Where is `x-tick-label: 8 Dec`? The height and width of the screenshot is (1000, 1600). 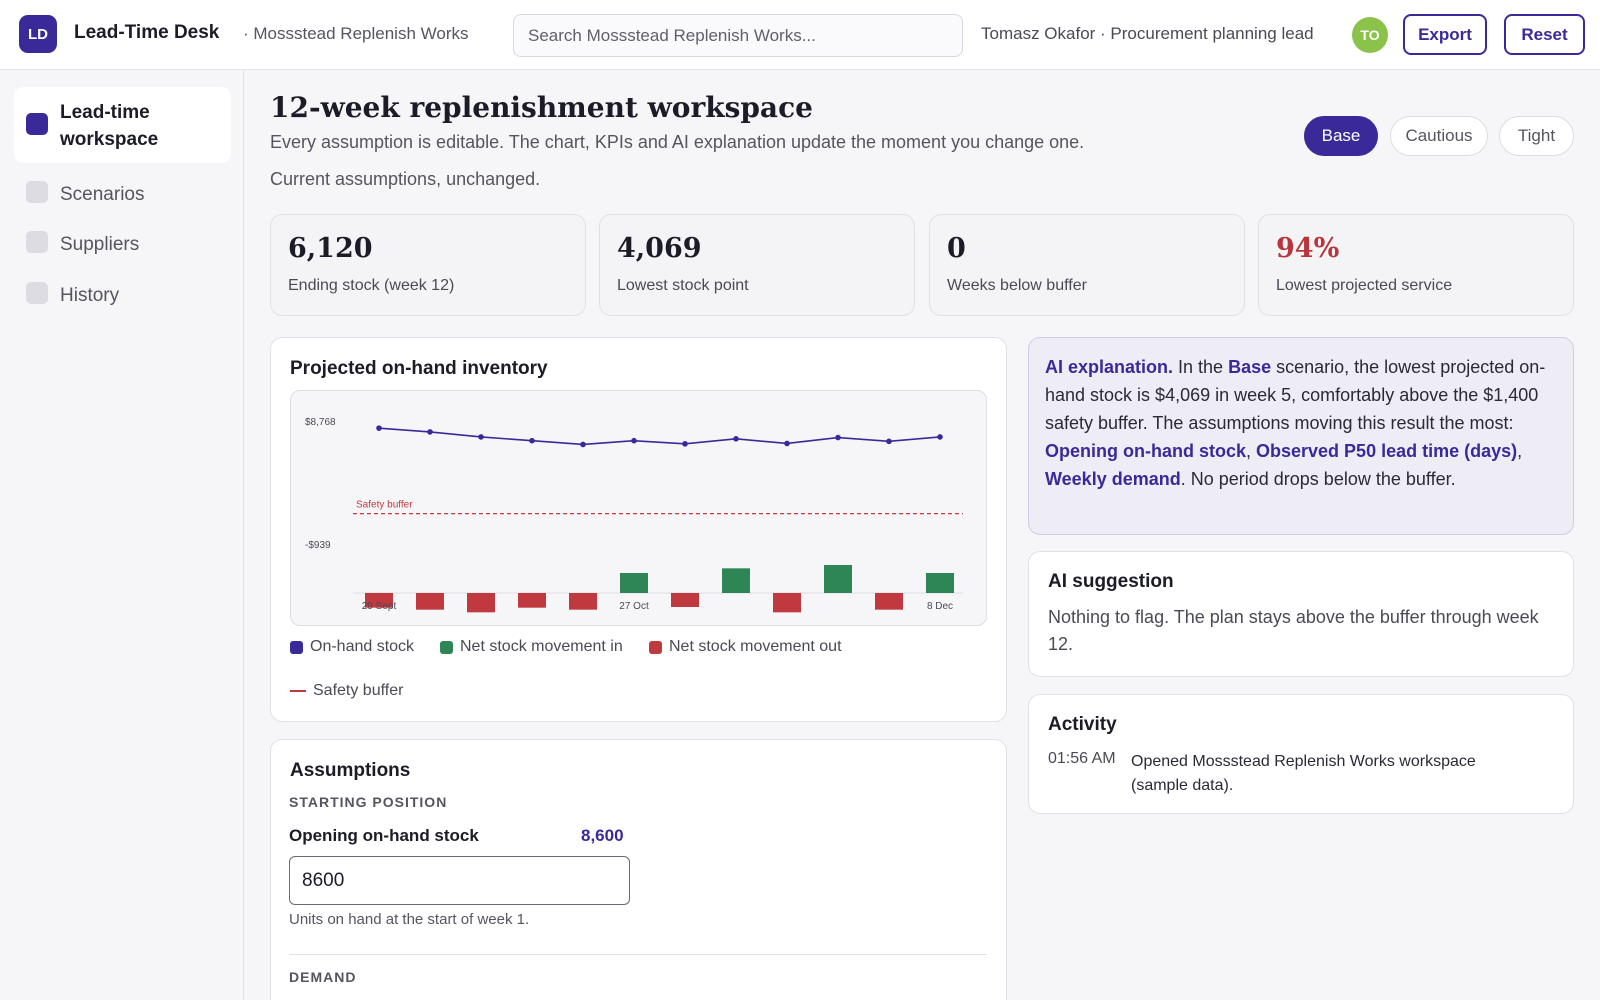 x-tick-label: 8 Dec is located at coordinates (940, 606).